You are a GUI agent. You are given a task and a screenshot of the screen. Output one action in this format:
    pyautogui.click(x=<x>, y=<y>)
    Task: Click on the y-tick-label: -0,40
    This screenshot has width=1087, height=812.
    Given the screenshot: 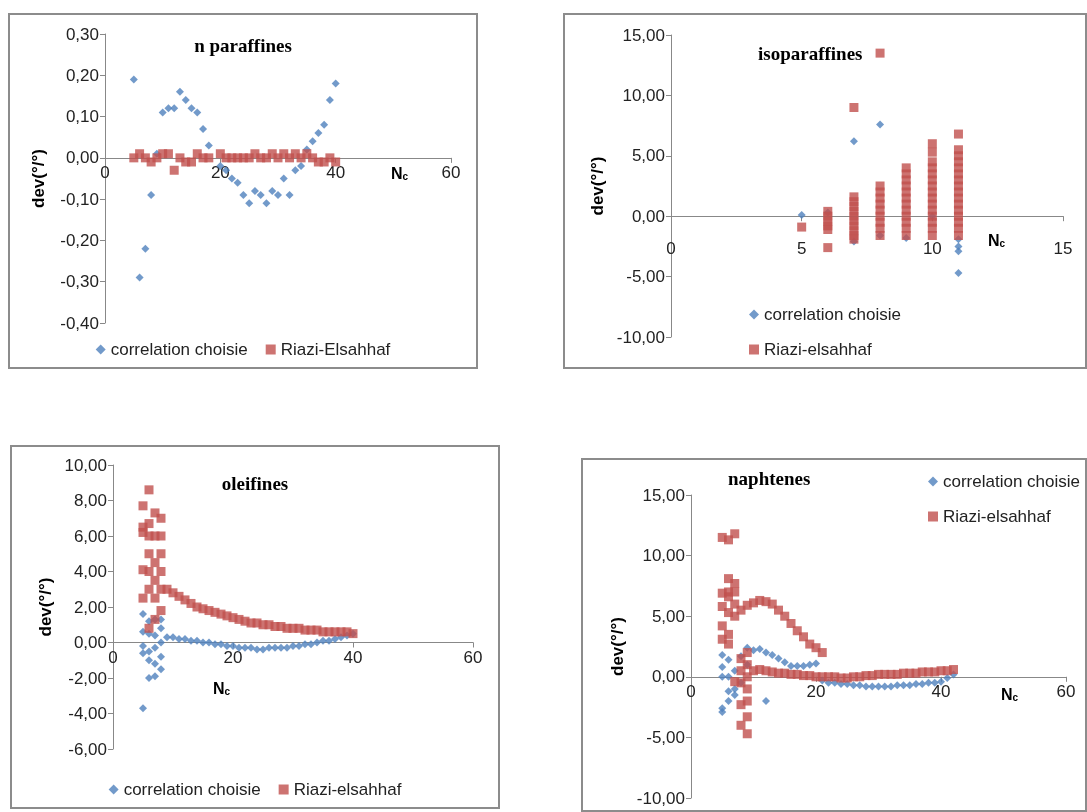 What is the action you would take?
    pyautogui.click(x=79, y=323)
    